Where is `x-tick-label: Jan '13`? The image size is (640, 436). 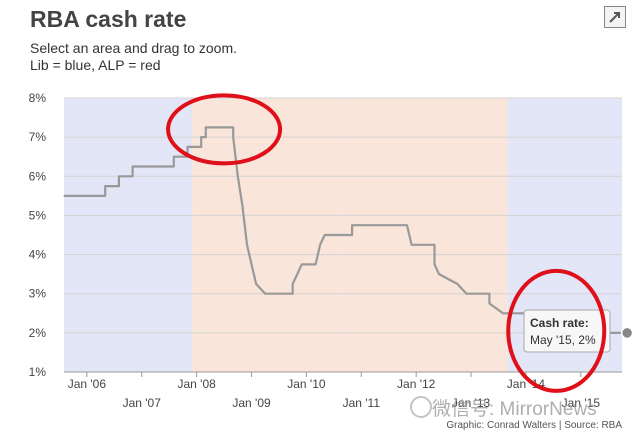 x-tick-label: Jan '13 is located at coordinates (471, 403).